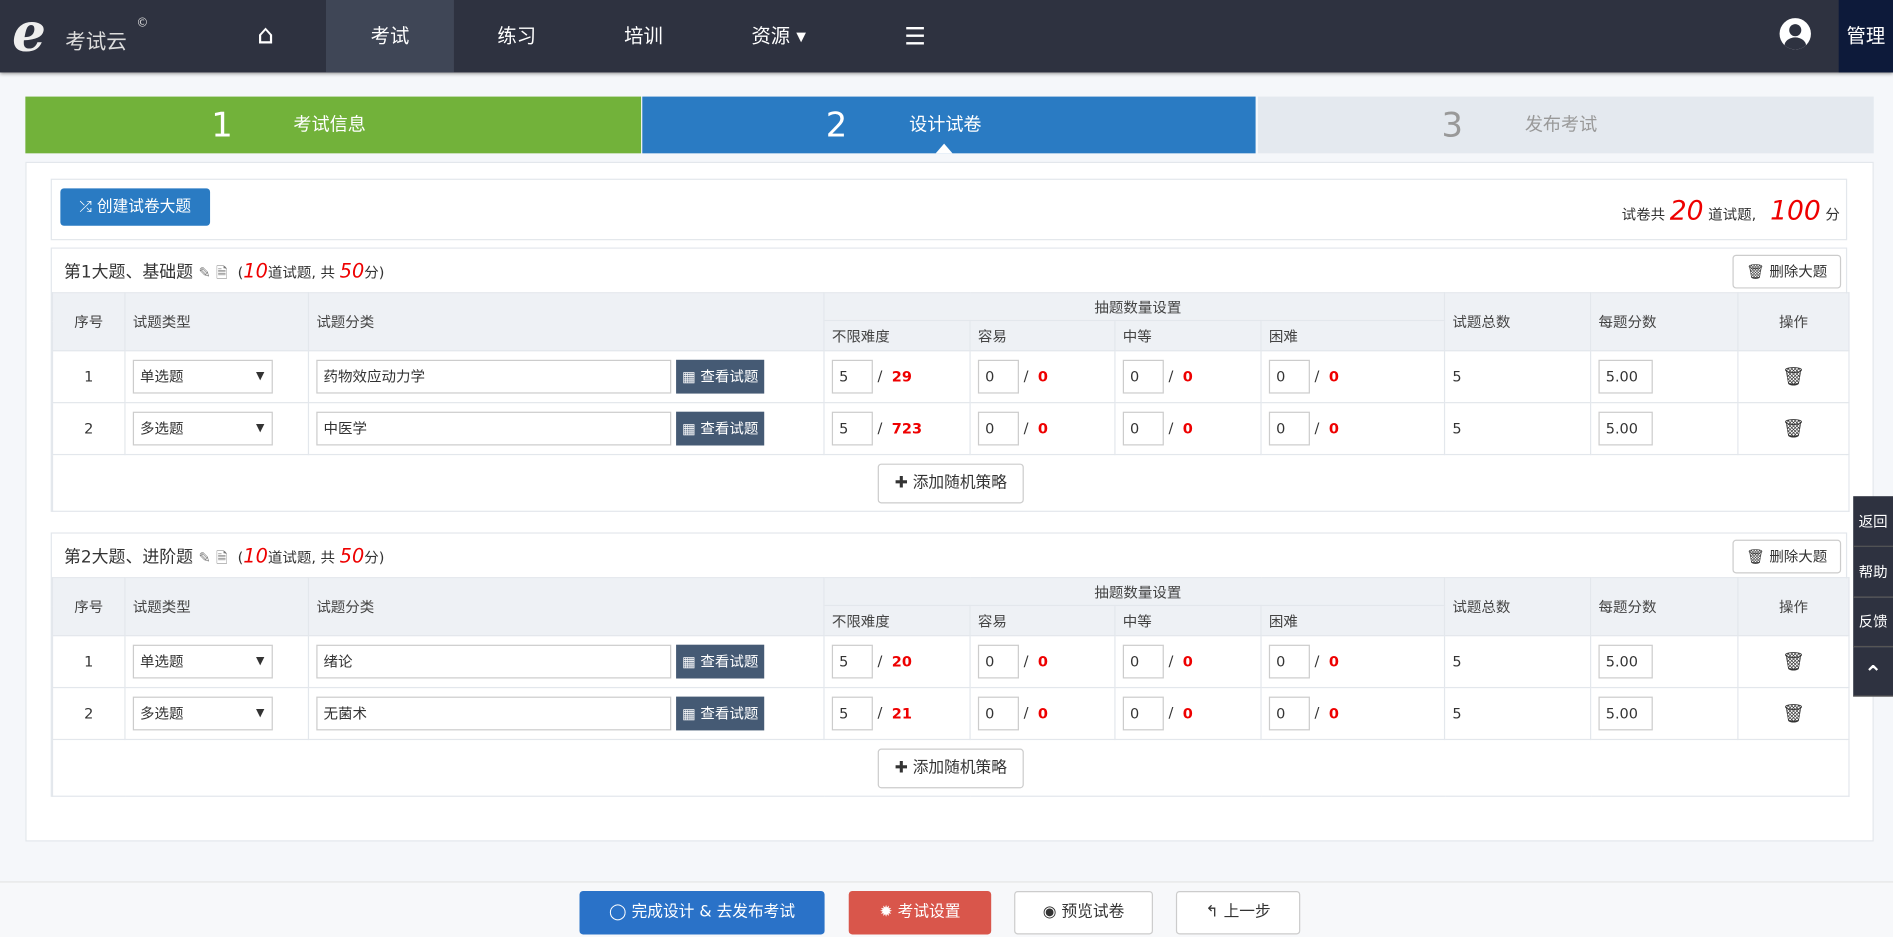  Describe the element at coordinates (266, 35) in the screenshot. I see `home-icon: ⌂` at that location.